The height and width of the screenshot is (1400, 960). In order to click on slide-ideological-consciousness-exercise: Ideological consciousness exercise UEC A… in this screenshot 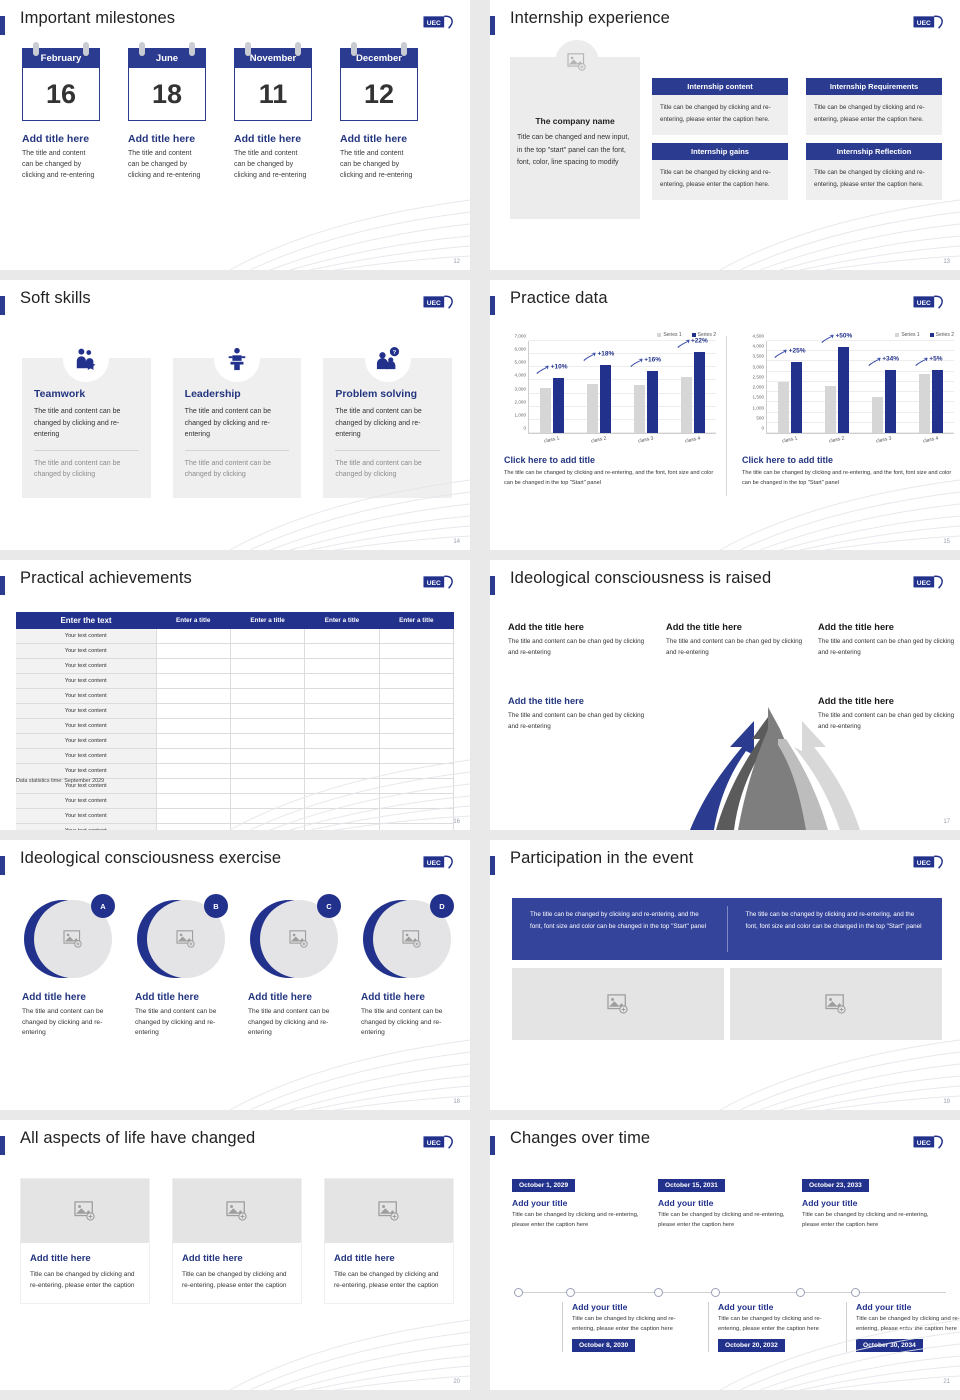, I will do `click(235, 975)`.